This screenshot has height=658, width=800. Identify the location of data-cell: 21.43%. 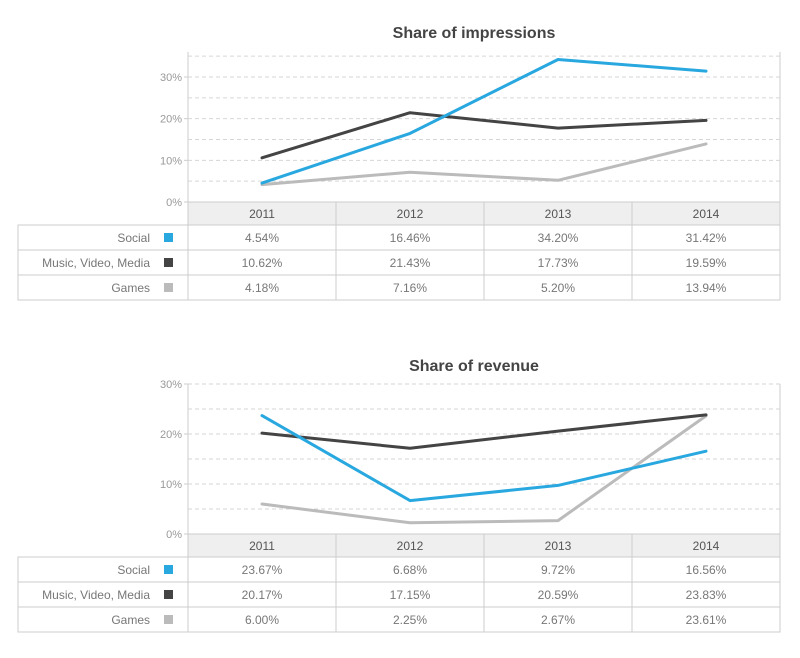
(410, 263).